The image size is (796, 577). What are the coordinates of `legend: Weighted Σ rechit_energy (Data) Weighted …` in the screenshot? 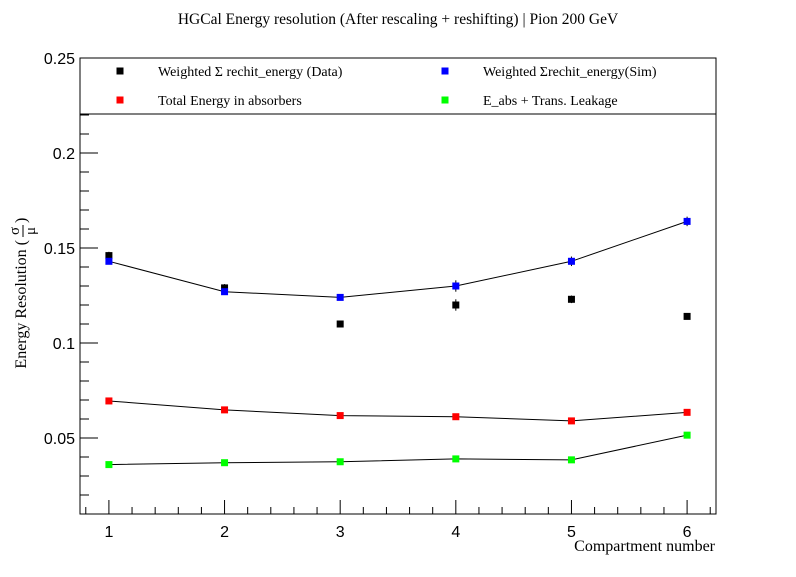 It's located at (398, 86).